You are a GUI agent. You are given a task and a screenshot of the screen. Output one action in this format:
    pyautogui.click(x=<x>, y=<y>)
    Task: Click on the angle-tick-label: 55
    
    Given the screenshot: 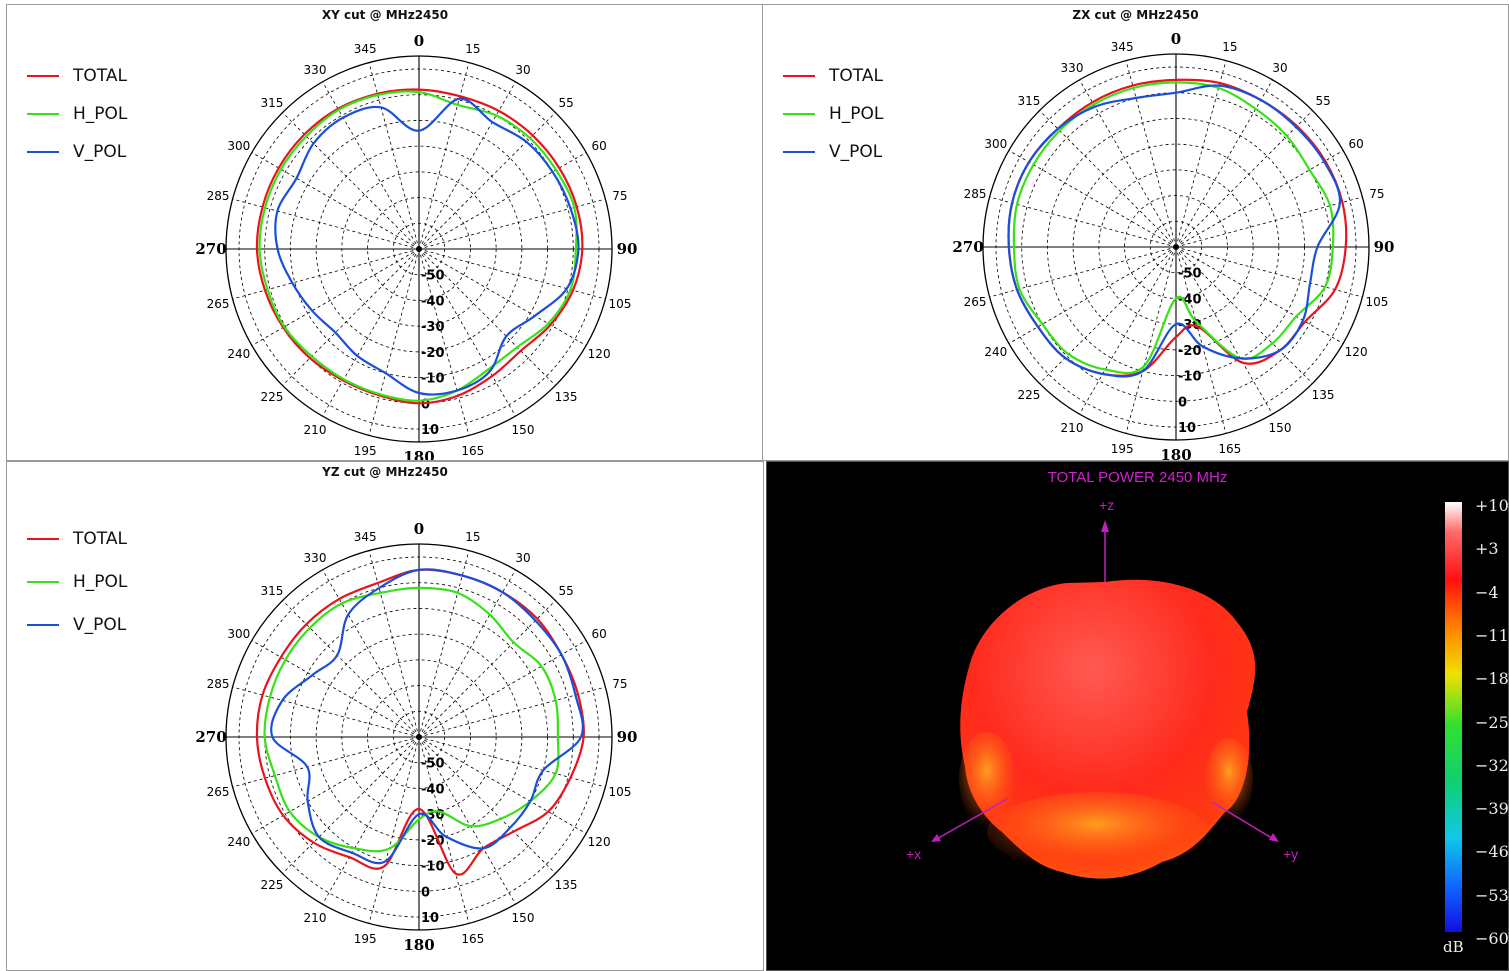 What is the action you would take?
    pyautogui.click(x=565, y=103)
    